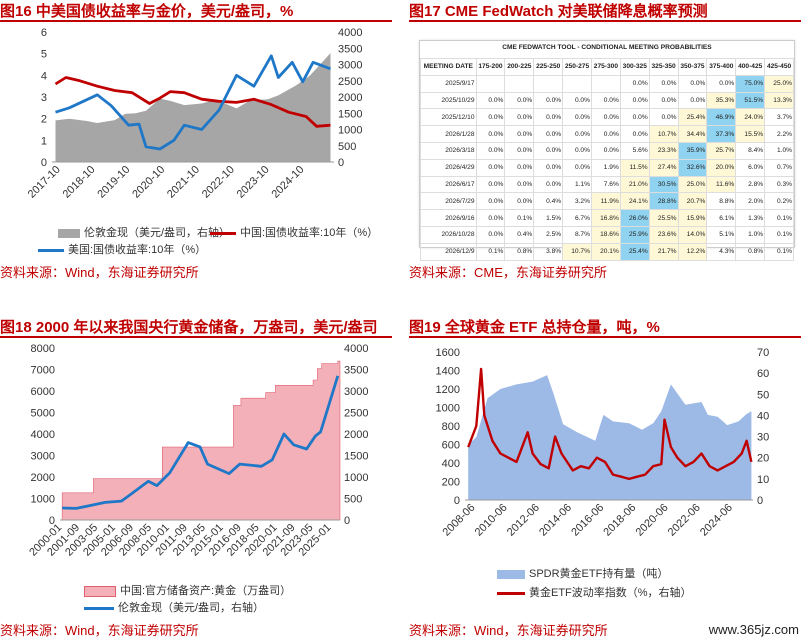  I want to click on row-date-cell: 2026/7/29, so click(448, 201).